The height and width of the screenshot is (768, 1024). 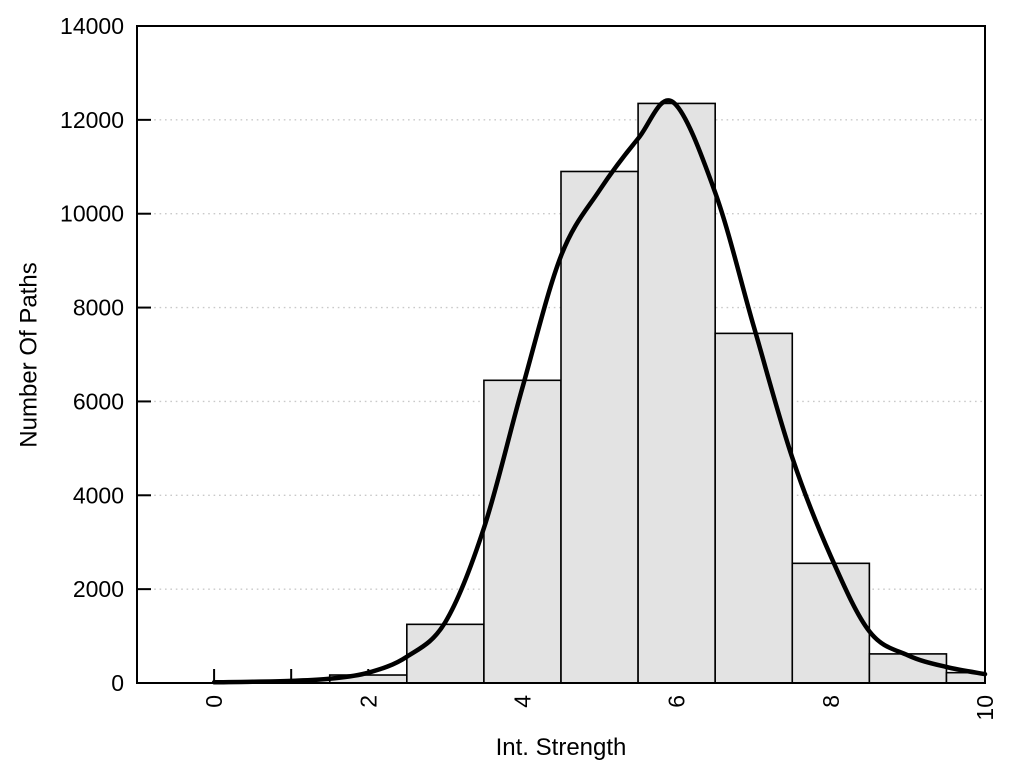 What do you see at coordinates (523, 701) in the screenshot?
I see `x-tick-label-4: 4` at bounding box center [523, 701].